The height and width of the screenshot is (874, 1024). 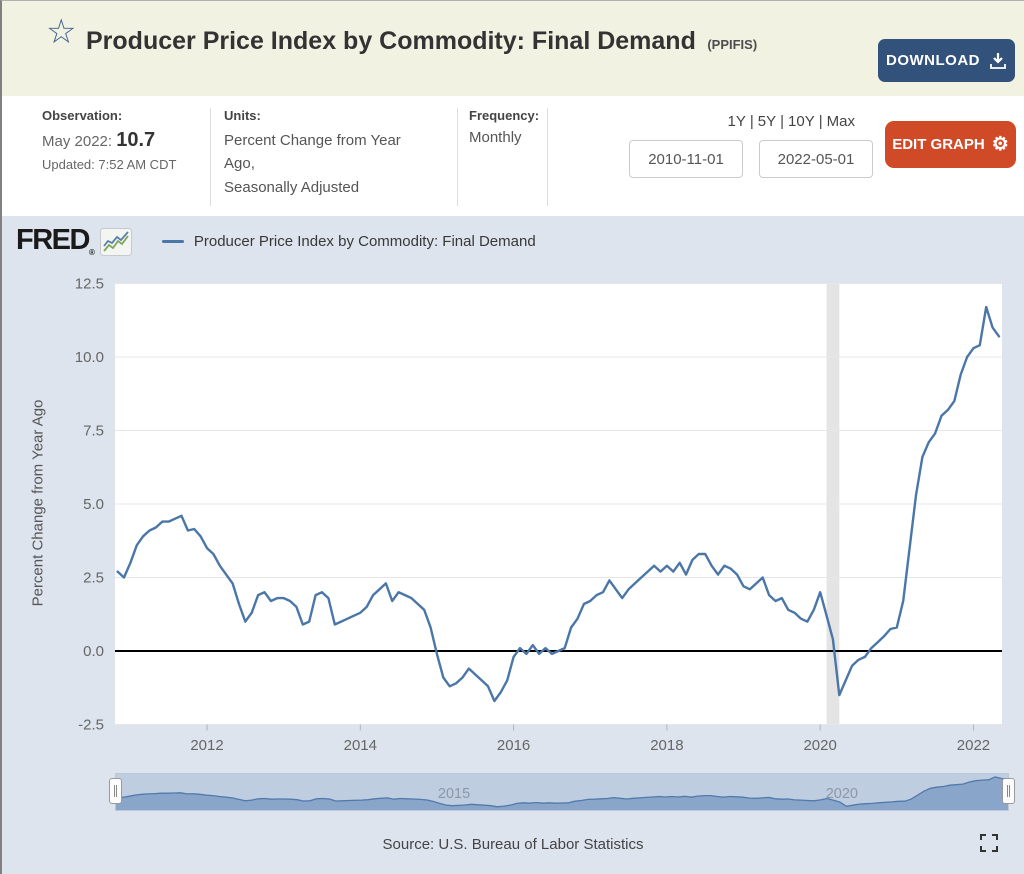 I want to click on selector-left-handle, so click(x=115, y=791).